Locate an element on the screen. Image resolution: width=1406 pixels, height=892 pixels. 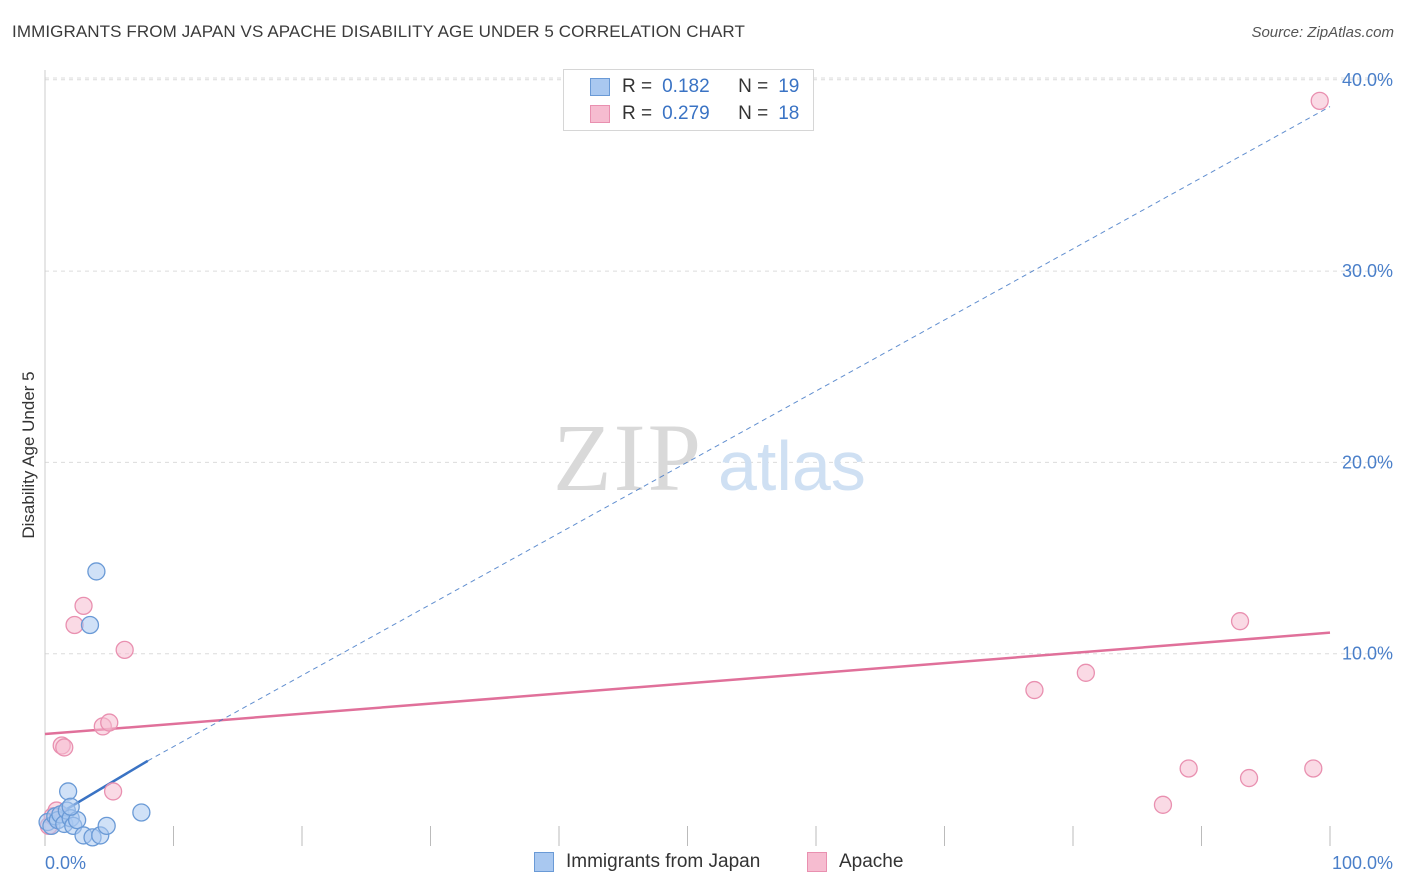
watermark-zip: ZIP is located at coordinates (628, 457).